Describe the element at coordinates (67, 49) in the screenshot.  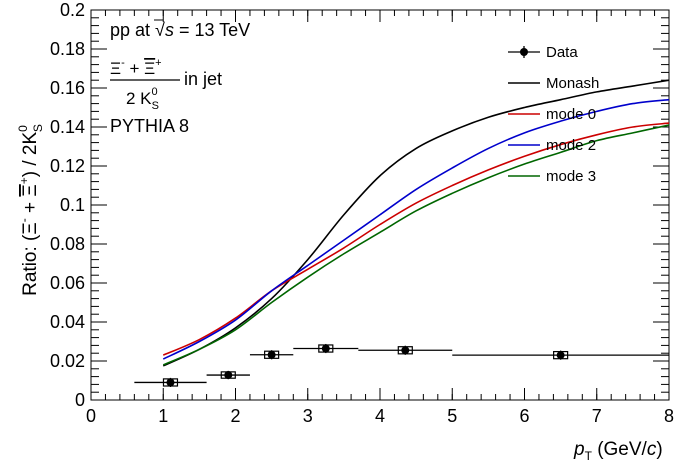
I see `y-tick-label: 0.18` at that location.